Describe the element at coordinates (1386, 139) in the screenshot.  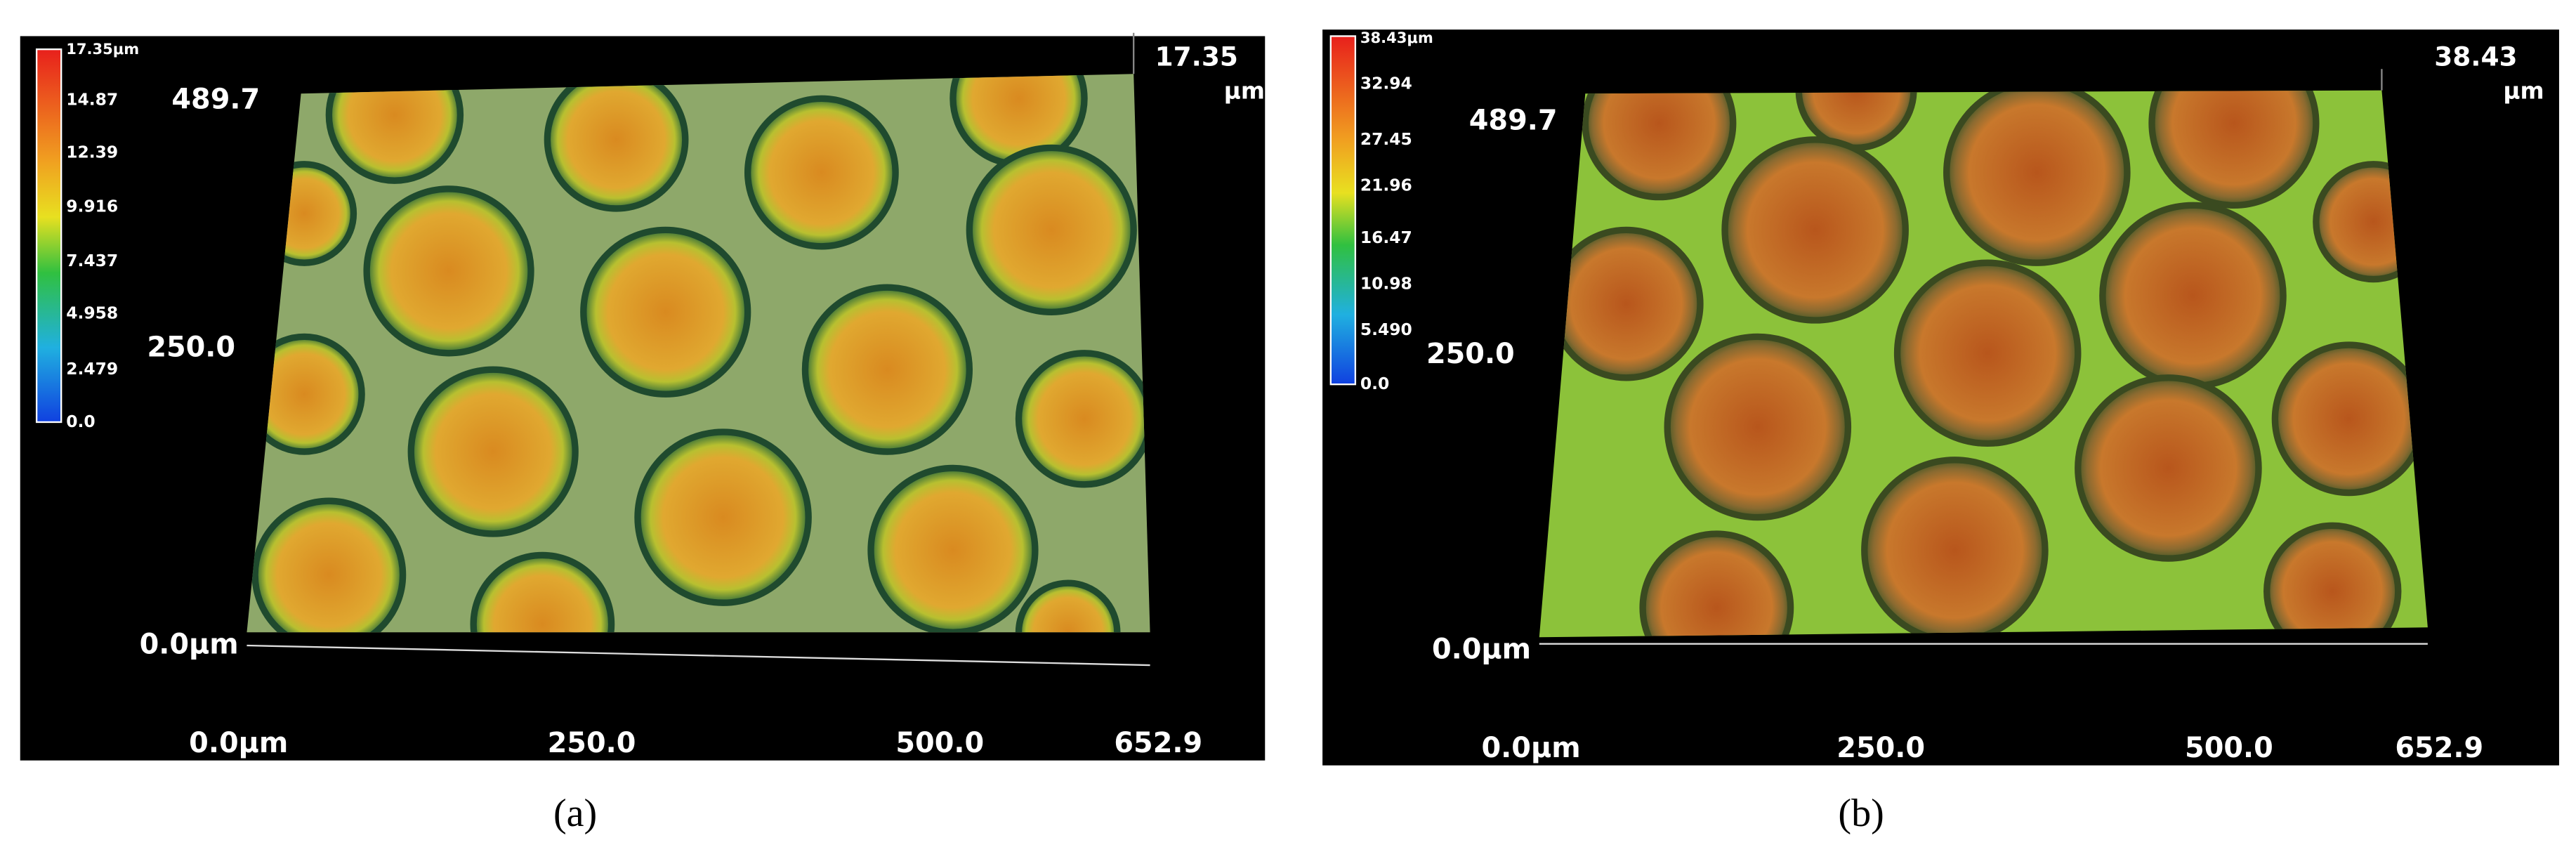
I see `colorbar-label: 27.45` at that location.